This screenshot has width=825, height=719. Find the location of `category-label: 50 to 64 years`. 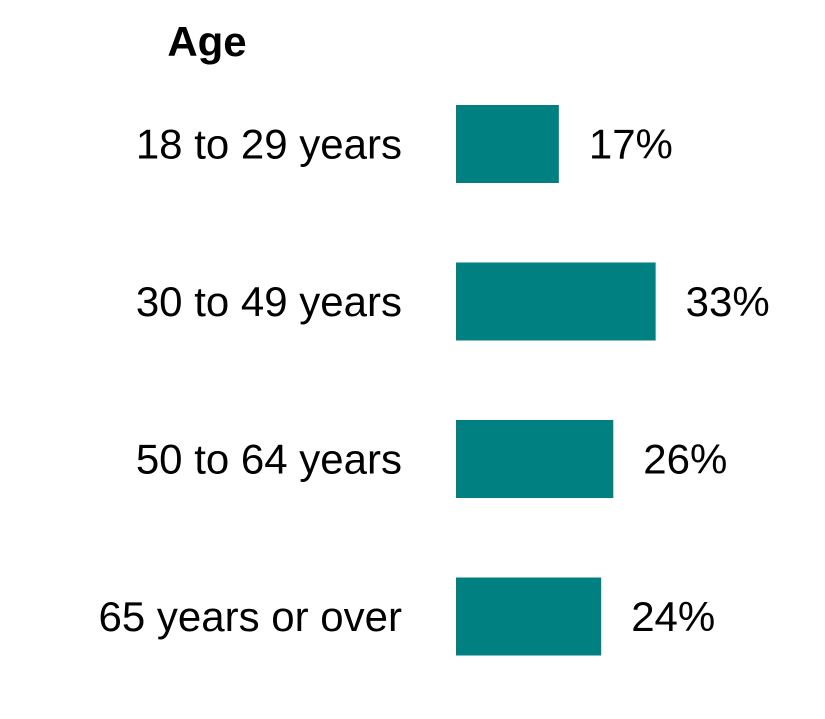

category-label: 50 to 64 years is located at coordinates (269, 459).